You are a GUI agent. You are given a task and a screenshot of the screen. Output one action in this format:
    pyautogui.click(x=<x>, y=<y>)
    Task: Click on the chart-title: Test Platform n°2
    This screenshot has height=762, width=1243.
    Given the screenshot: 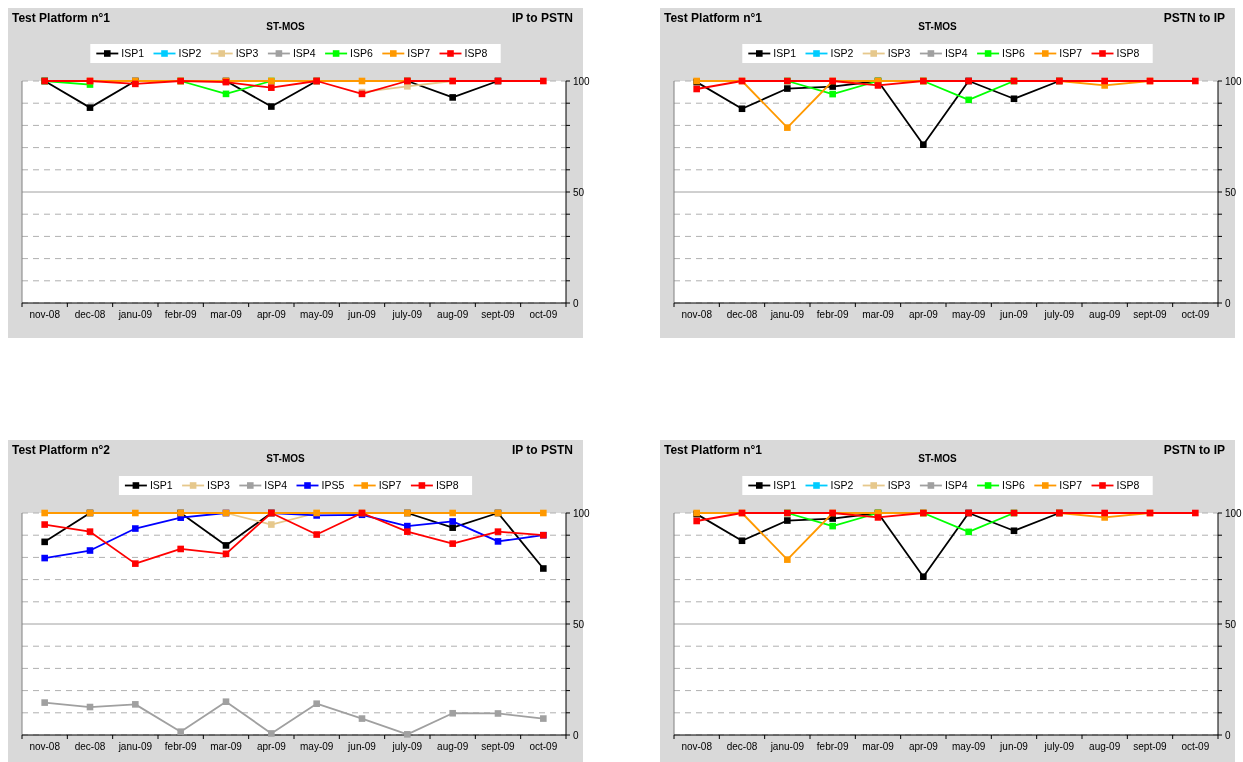 What is the action you would take?
    pyautogui.click(x=61, y=450)
    